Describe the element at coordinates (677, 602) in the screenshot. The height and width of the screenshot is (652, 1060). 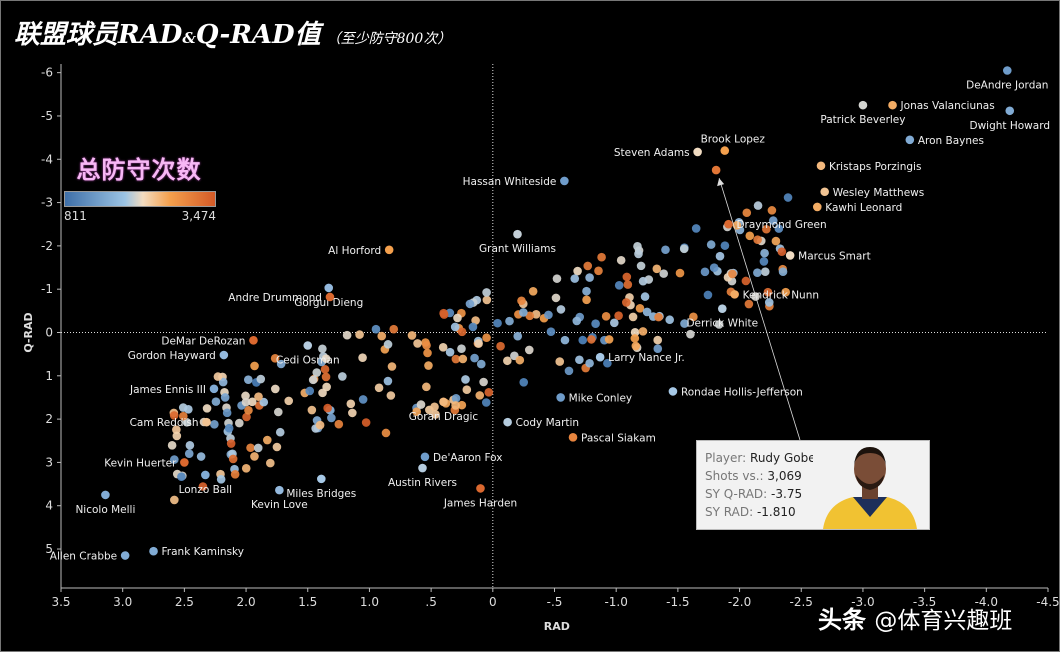
I see `x-tick-label: -1.5` at that location.